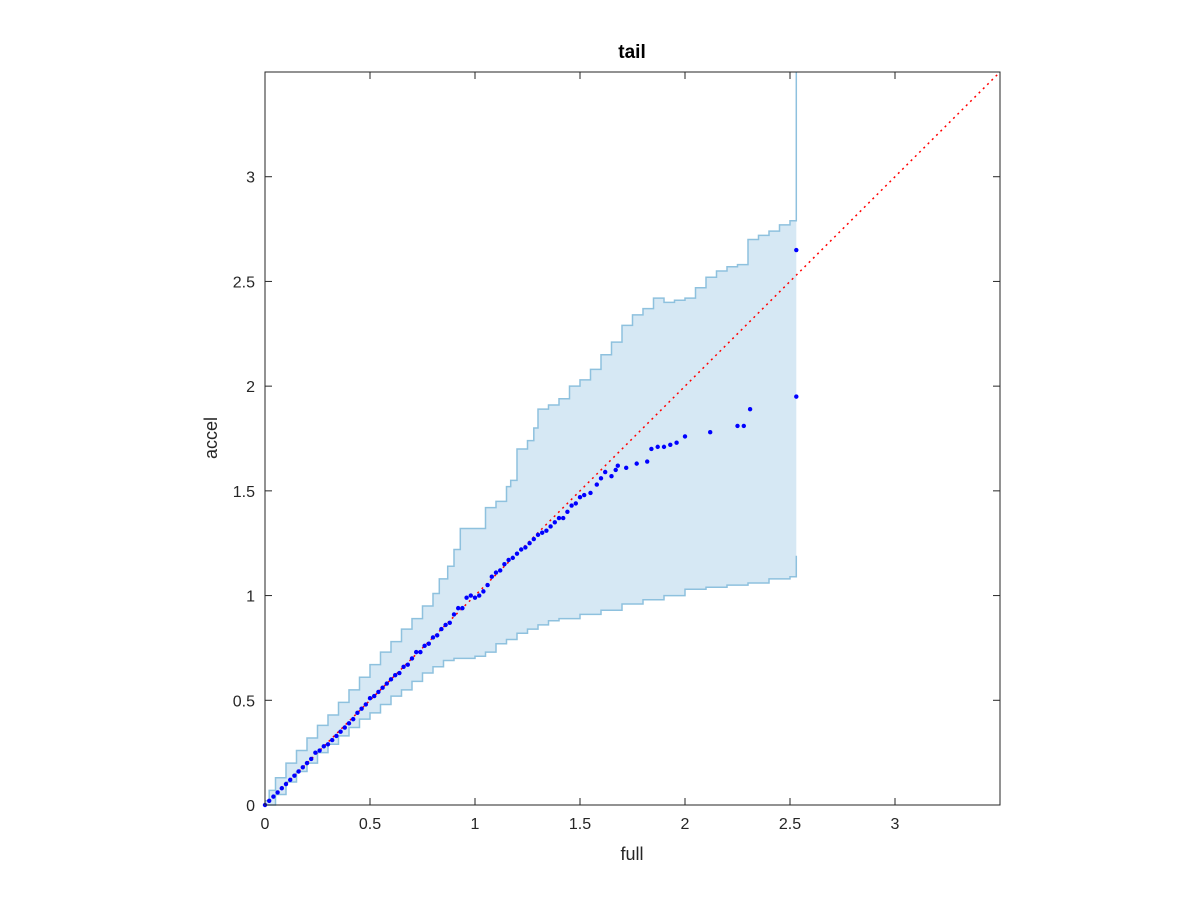  I want to click on y-tick-label: 0.5, so click(244, 701).